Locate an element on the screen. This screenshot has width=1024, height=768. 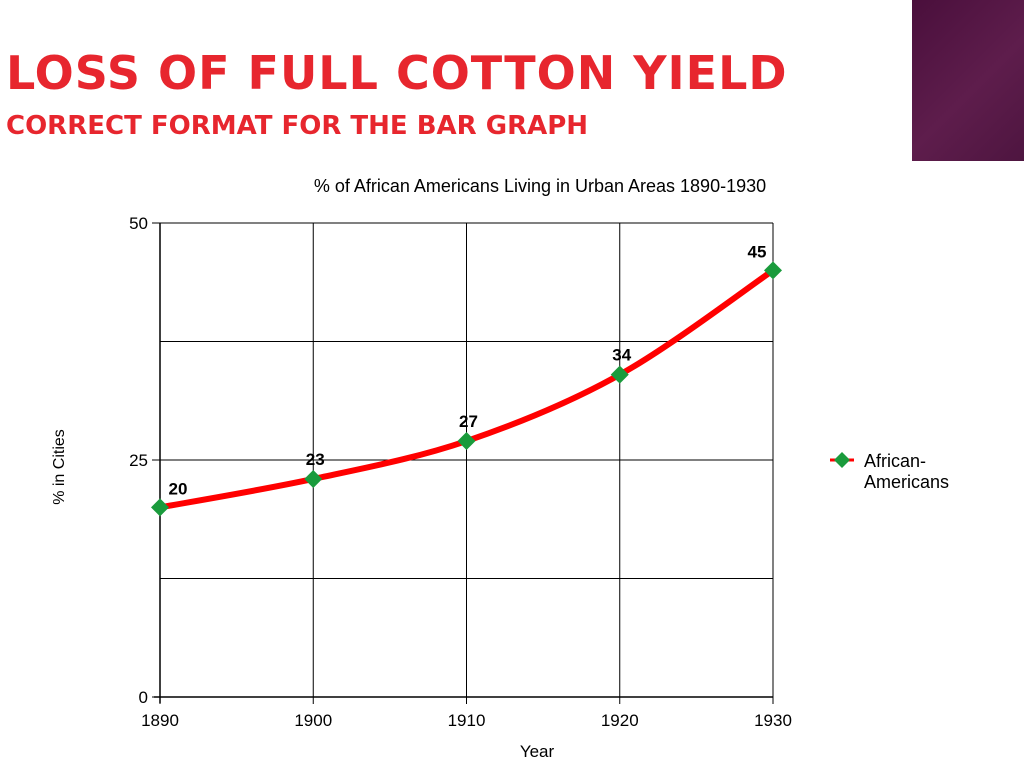
x-tick-label: 1930 is located at coordinates (773, 720).